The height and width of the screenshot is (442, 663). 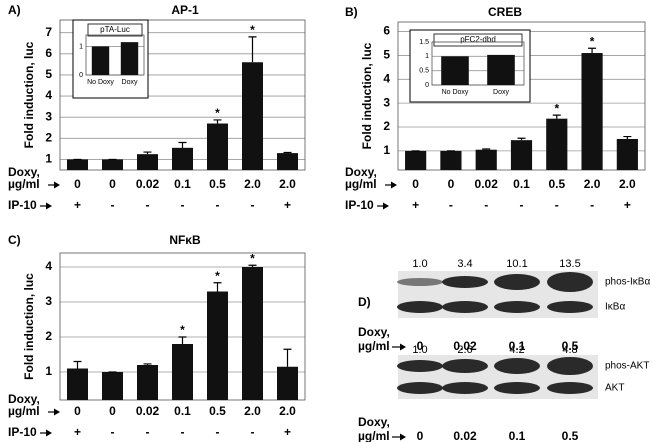 I want to click on quantification: 4.8, so click(x=569, y=350).